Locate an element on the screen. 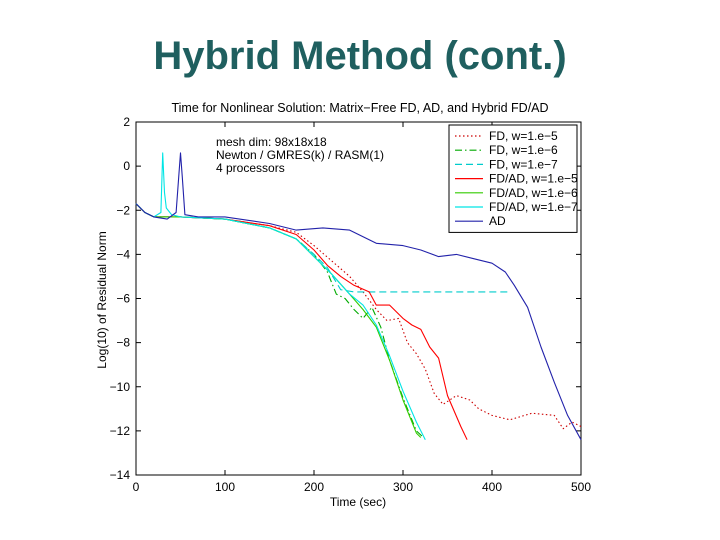  y-tick-label: 0 is located at coordinates (126, 166).